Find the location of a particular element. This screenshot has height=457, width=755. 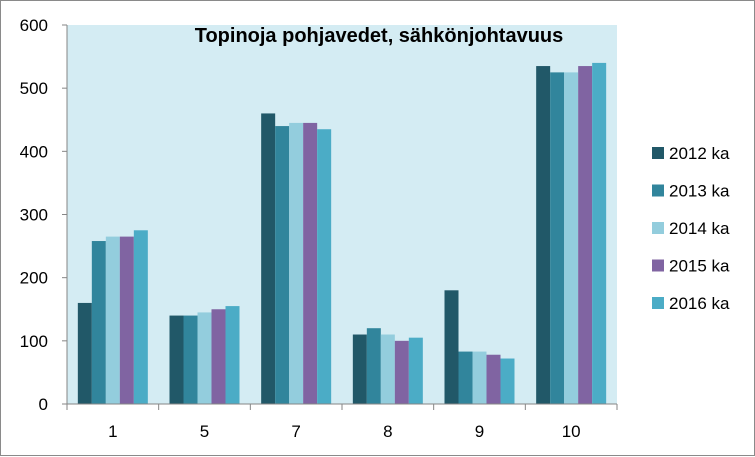

x-tick-label: 5 is located at coordinates (204, 431).